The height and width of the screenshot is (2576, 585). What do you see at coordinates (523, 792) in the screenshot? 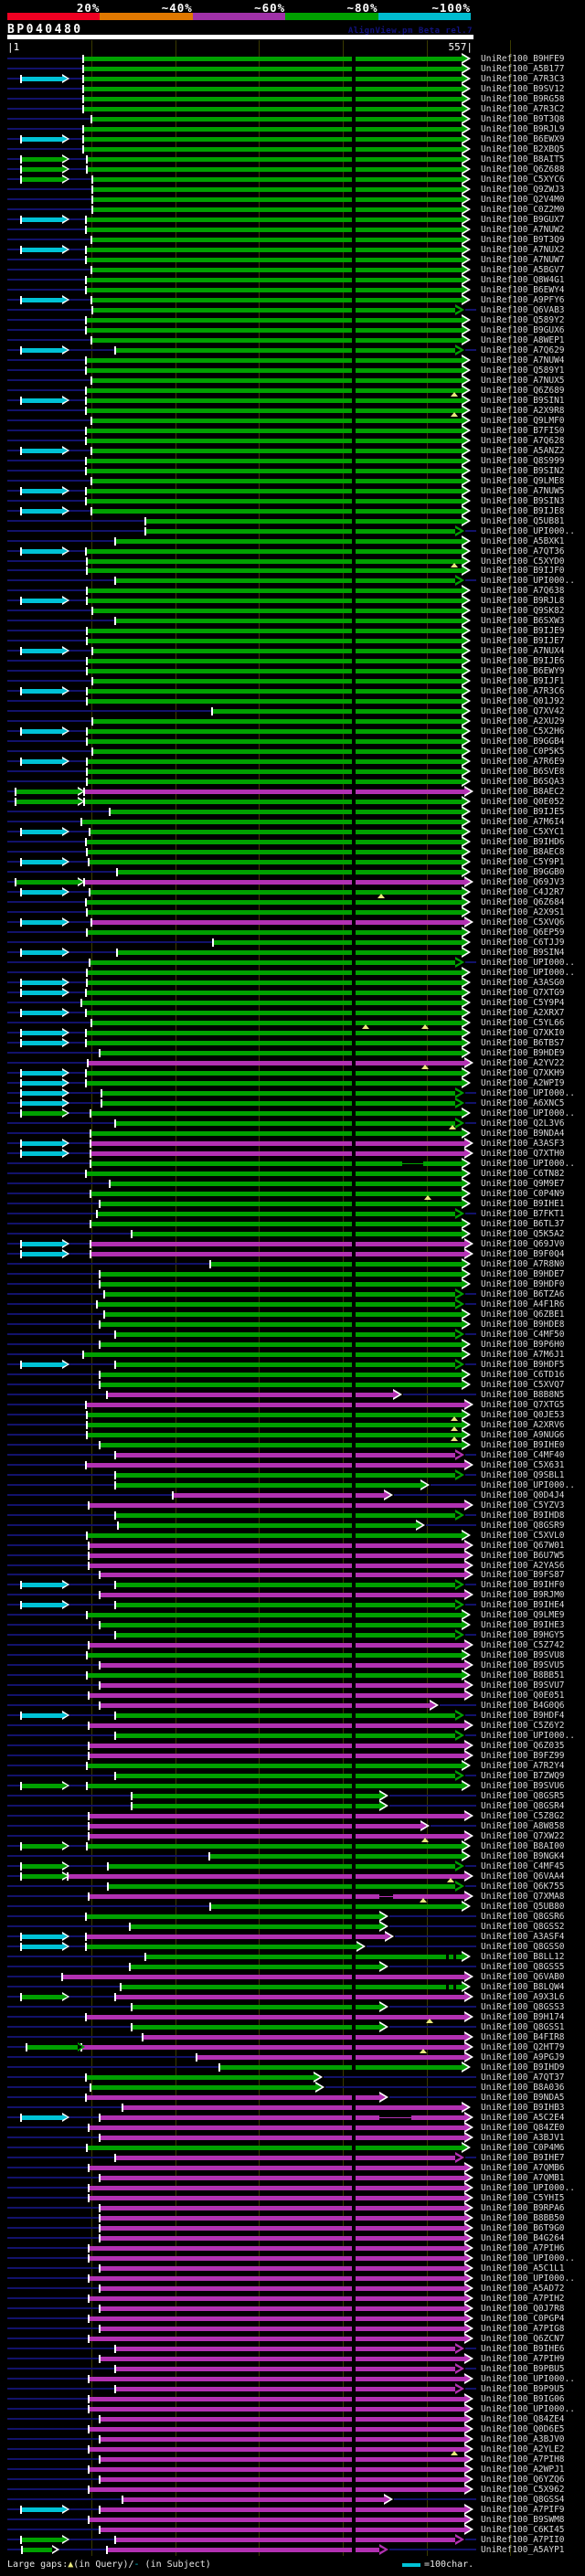
I see `hit-label: UniRef100_B8AEC2` at bounding box center [523, 792].